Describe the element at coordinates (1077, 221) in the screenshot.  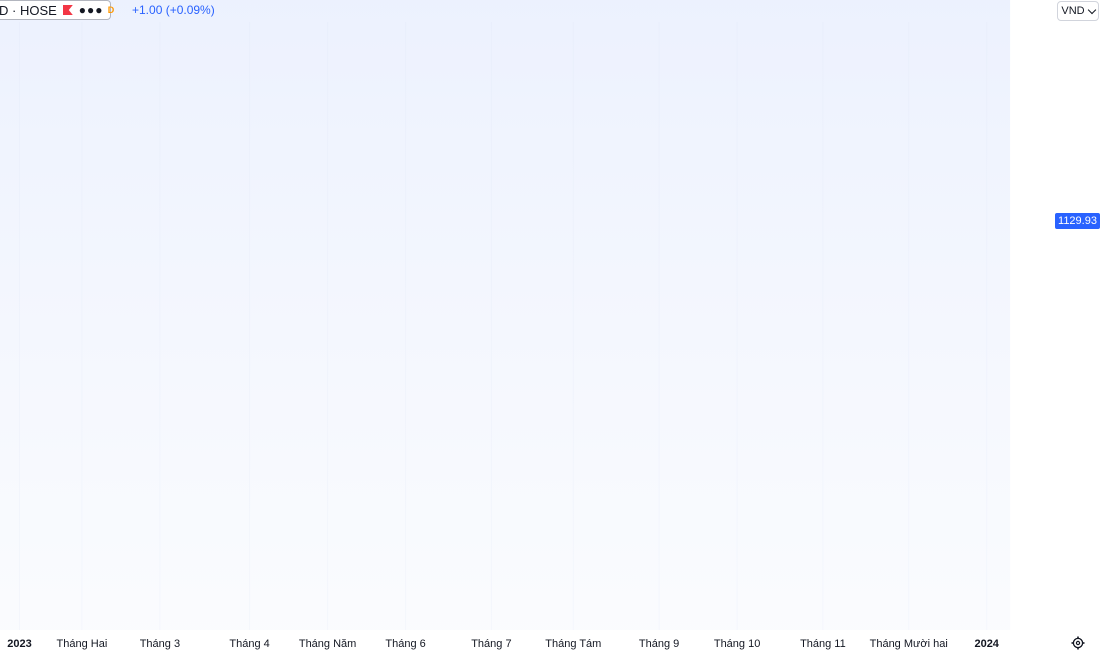
I see `last-price-label: 1129.93` at that location.